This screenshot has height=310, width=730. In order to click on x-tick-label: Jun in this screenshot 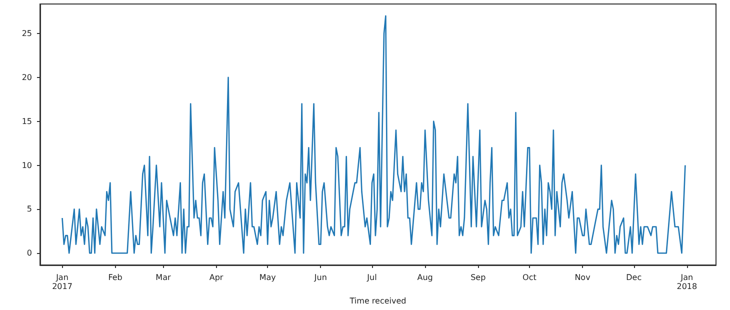, I will do `click(320, 277)`.